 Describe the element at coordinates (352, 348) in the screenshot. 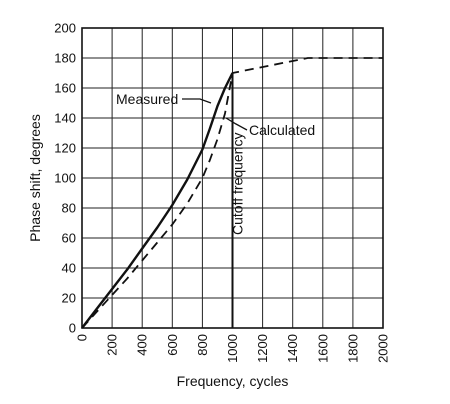

I see `x-tick-label: 1800` at that location.